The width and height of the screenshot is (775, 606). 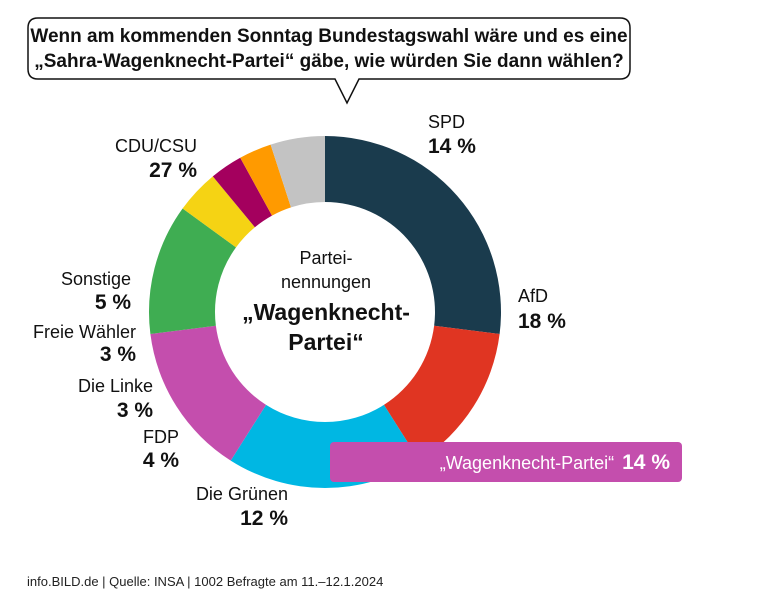 I want to click on label-wagenknecht: „Wagenknecht-Partei“, so click(x=527, y=463).